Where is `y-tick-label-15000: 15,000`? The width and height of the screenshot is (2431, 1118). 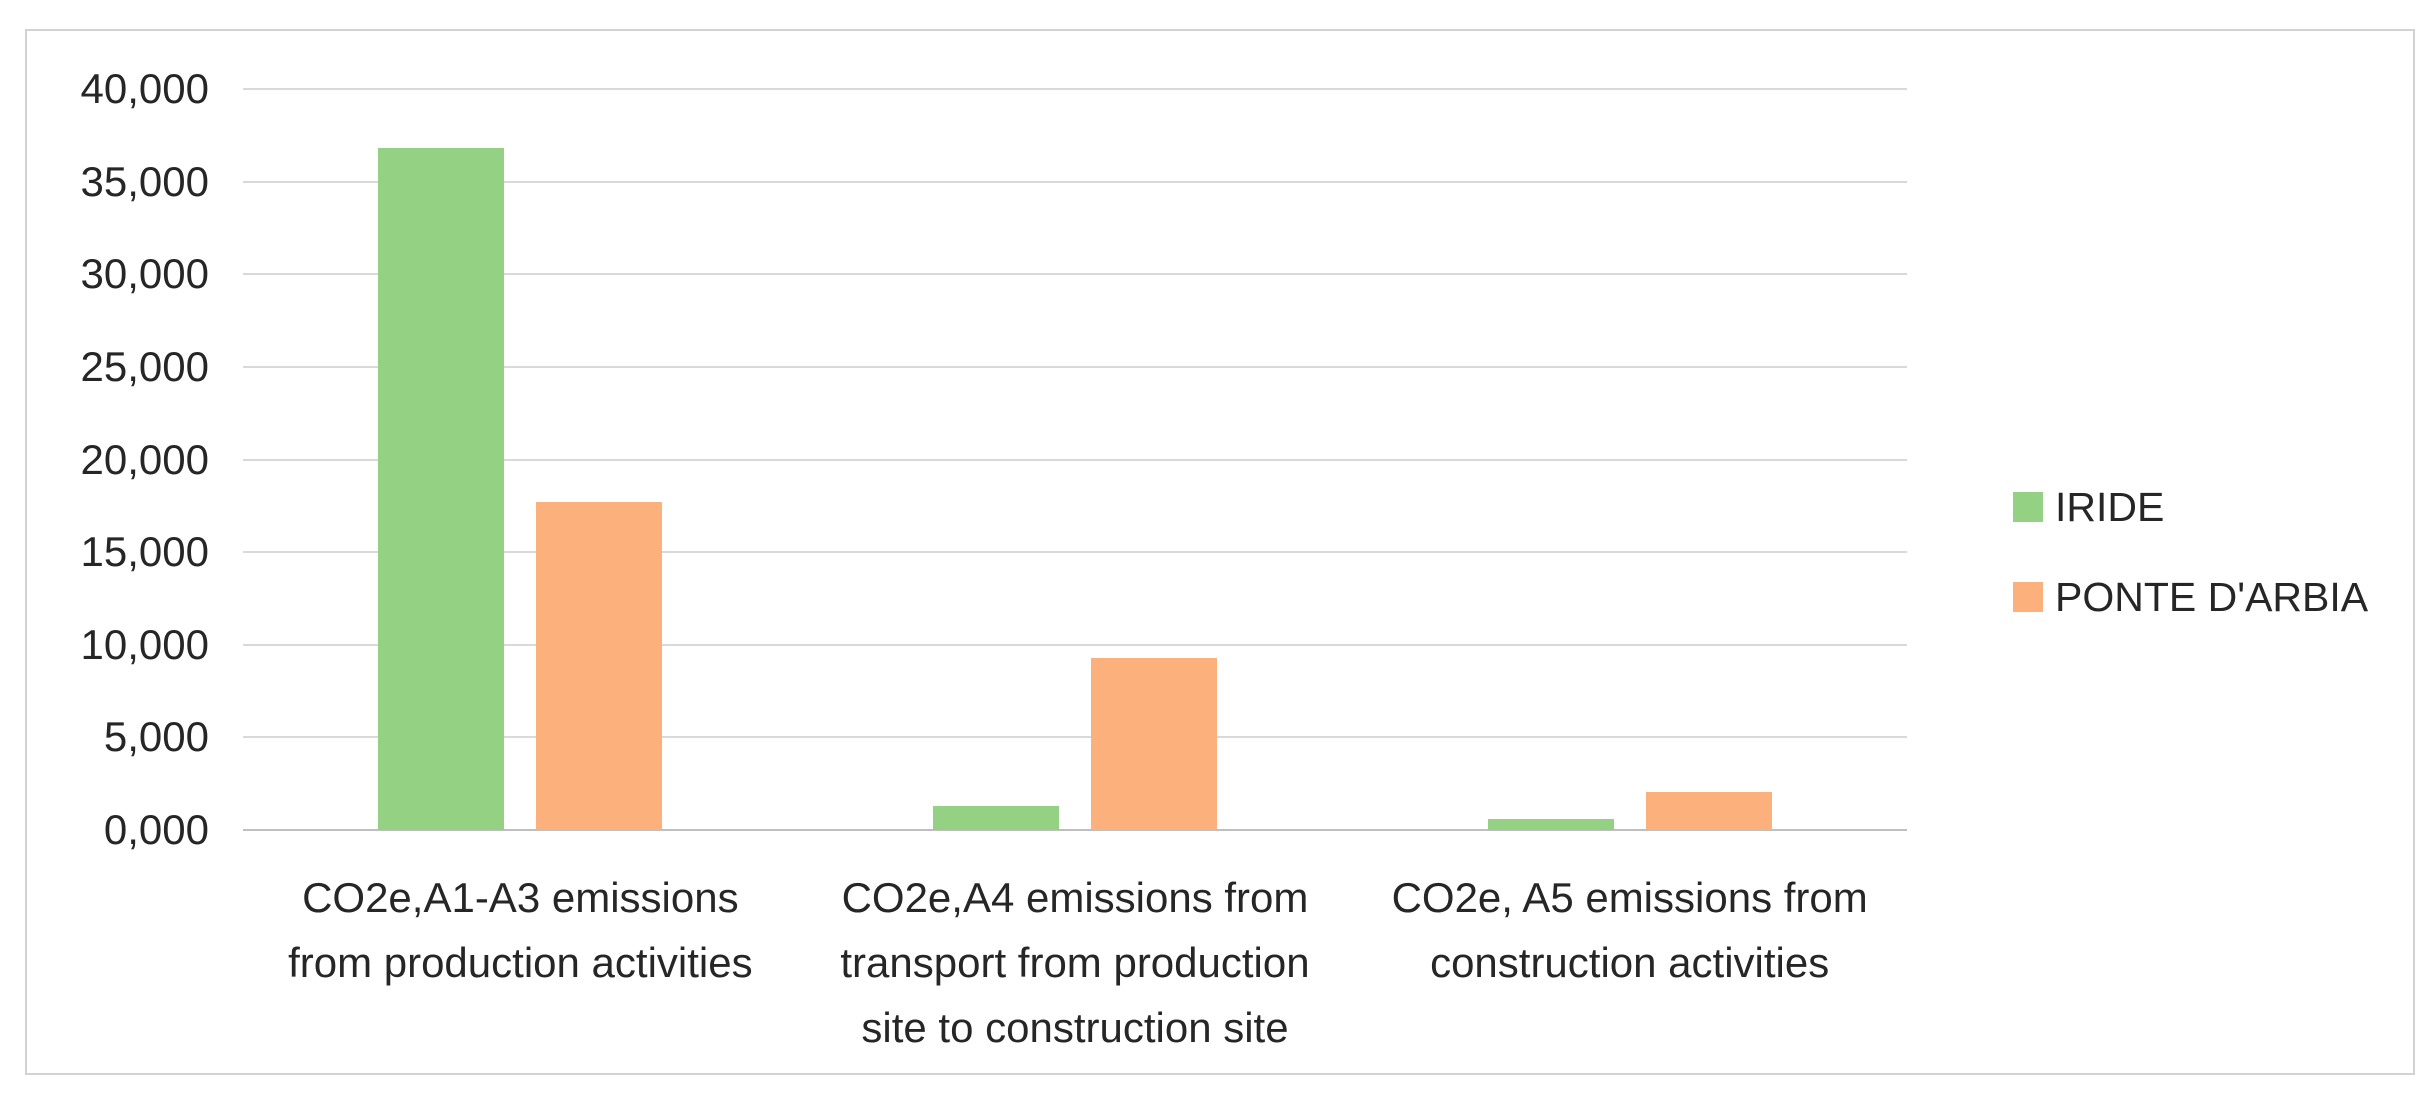
y-tick-label-15000: 15,000 is located at coordinates (144, 552).